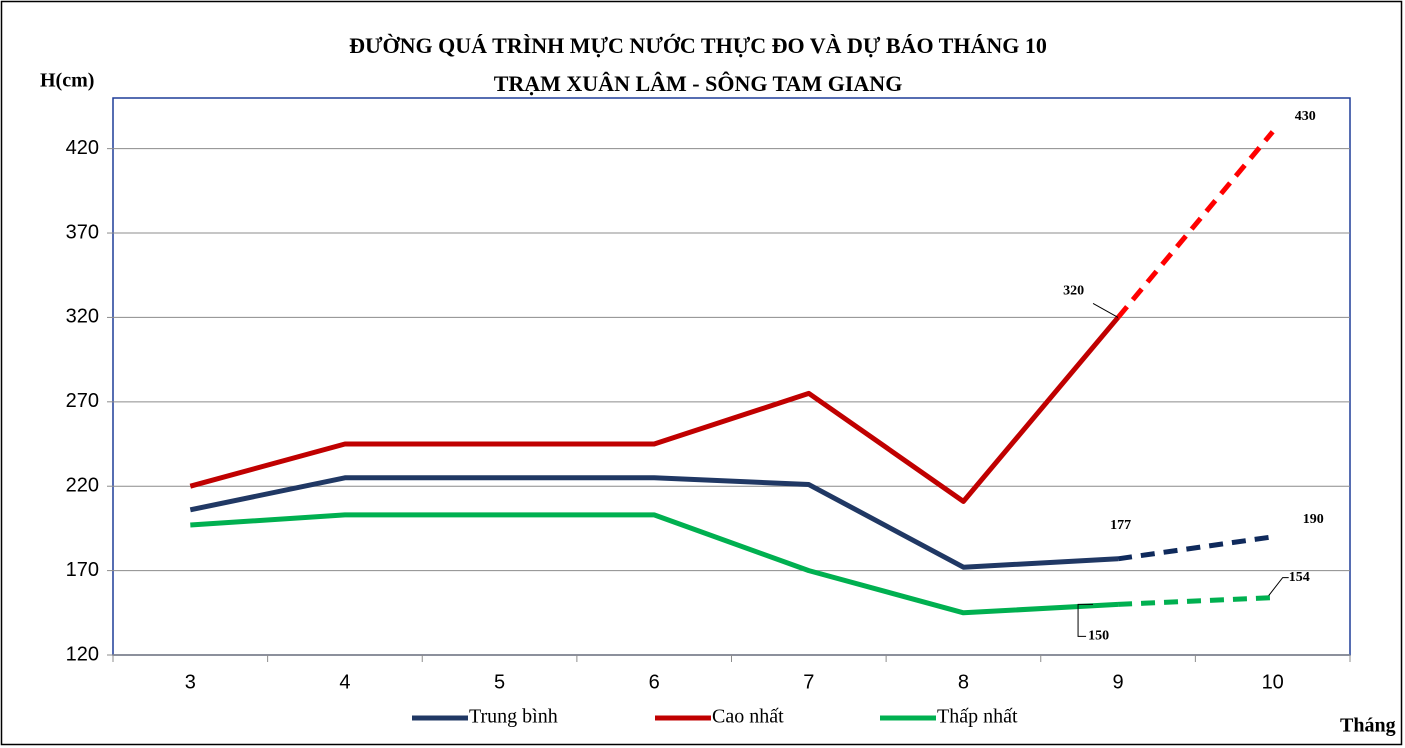 The width and height of the screenshot is (1405, 748). What do you see at coordinates (1305, 116) in the screenshot?
I see `data-label: 430` at bounding box center [1305, 116].